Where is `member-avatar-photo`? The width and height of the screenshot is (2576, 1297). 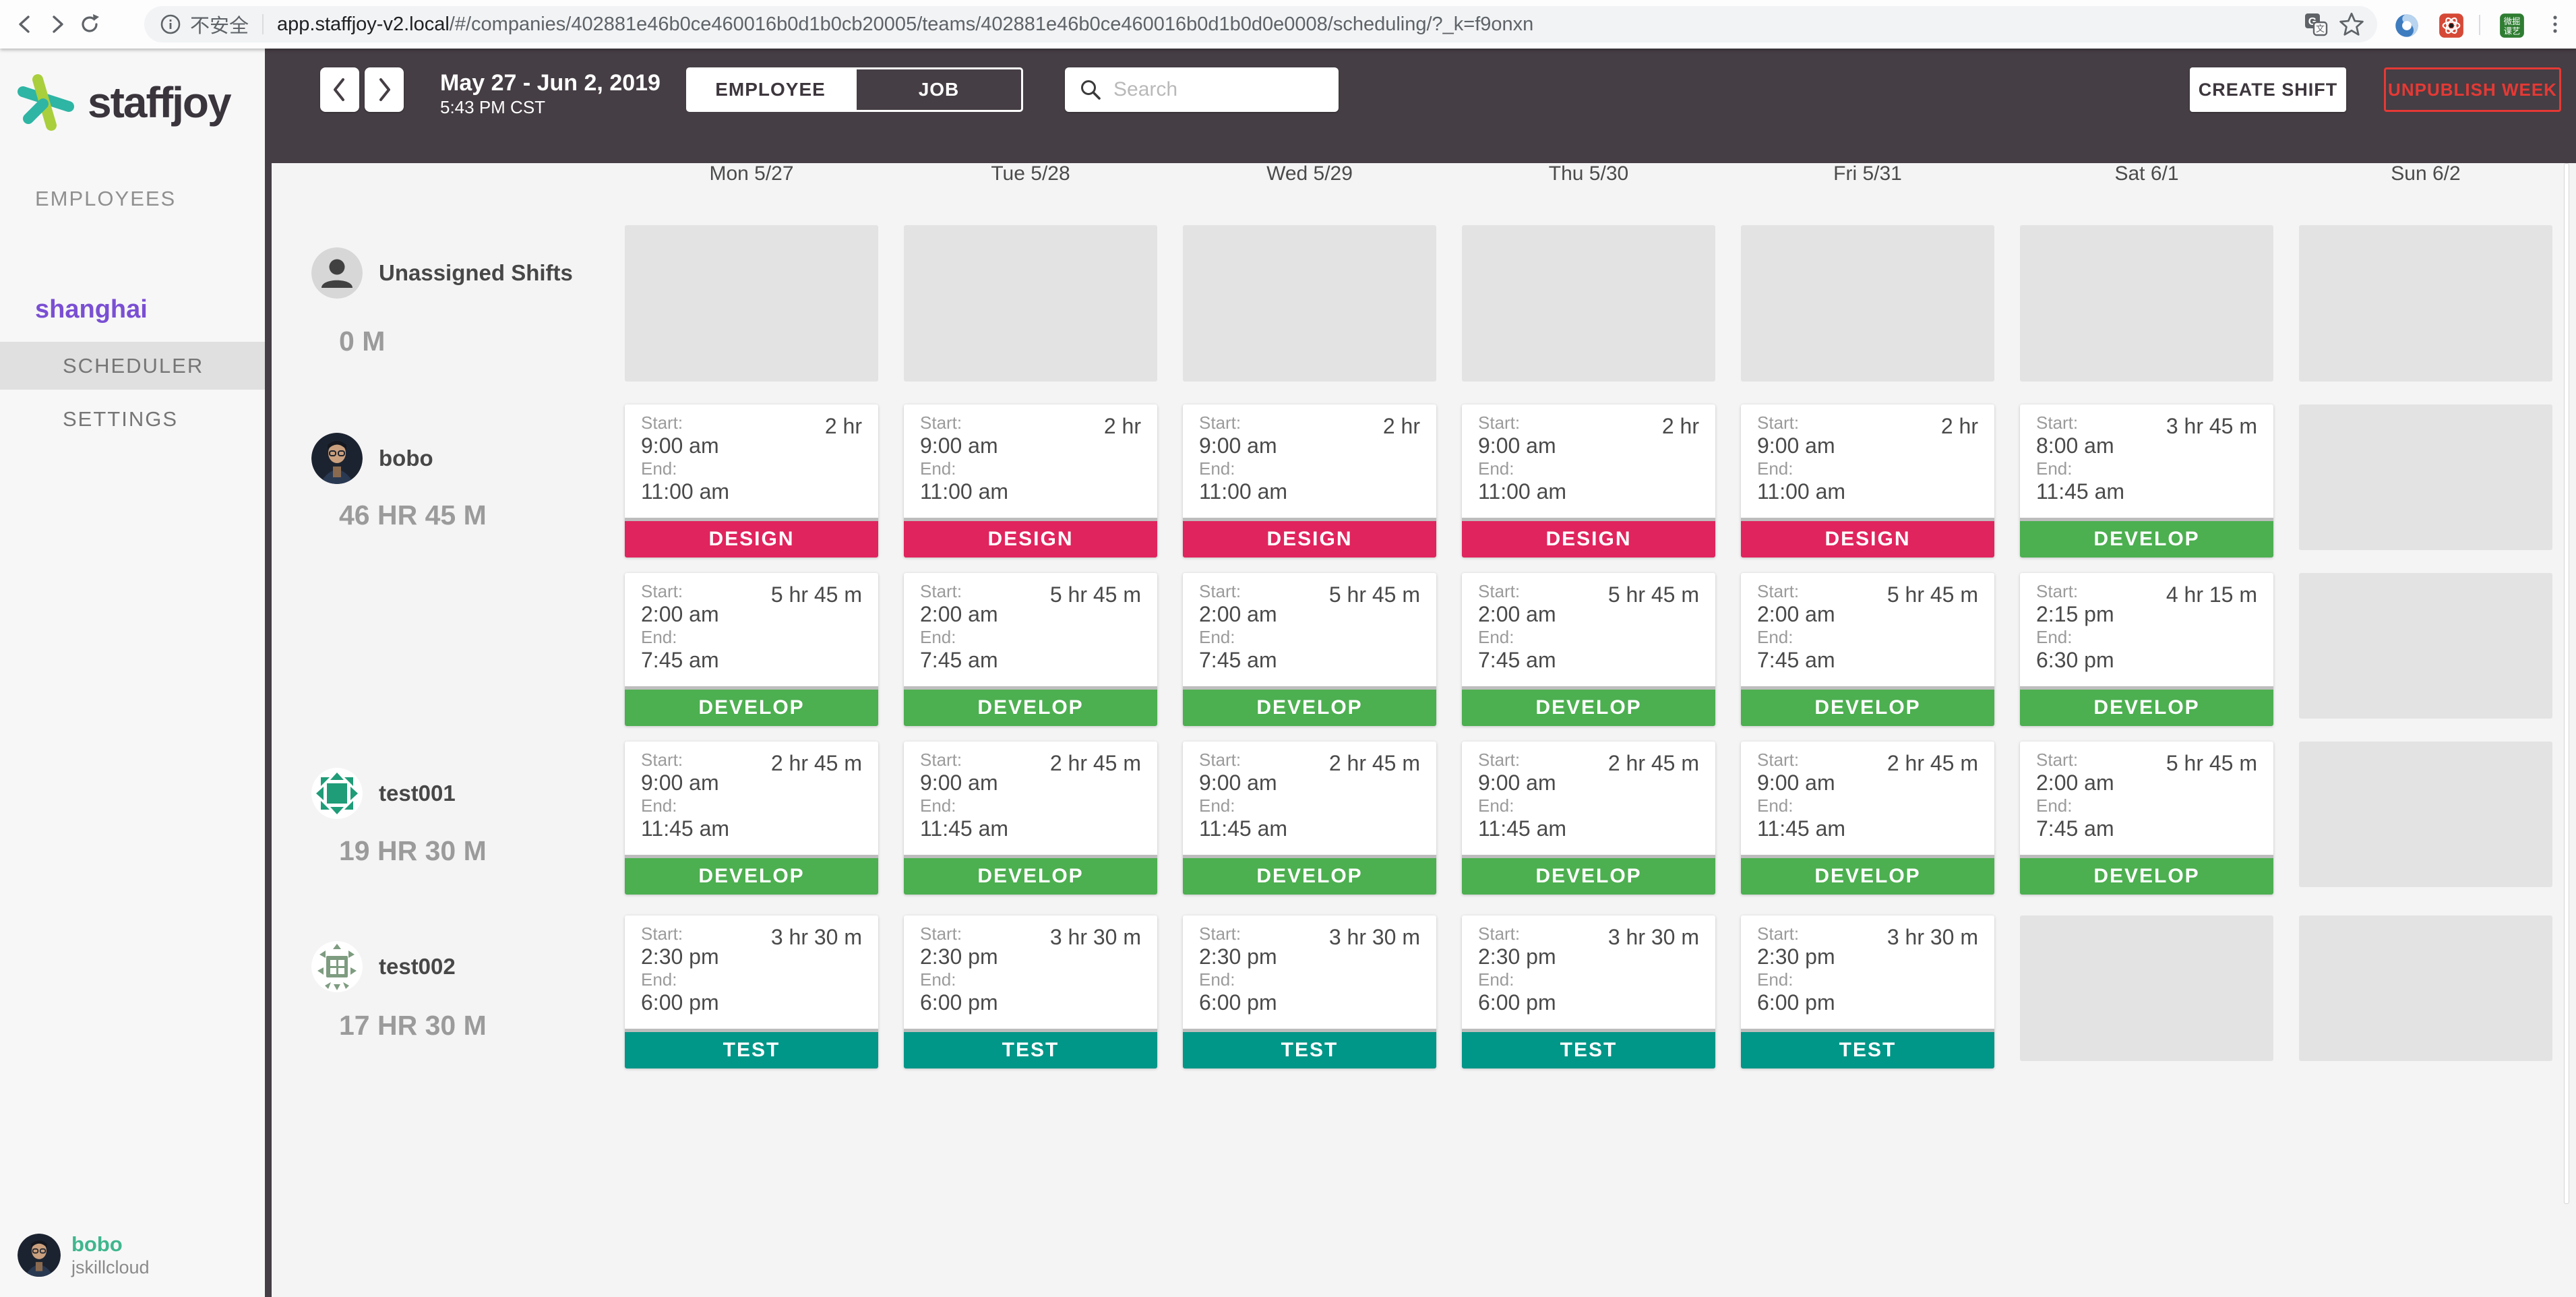
member-avatar-photo is located at coordinates (337, 458).